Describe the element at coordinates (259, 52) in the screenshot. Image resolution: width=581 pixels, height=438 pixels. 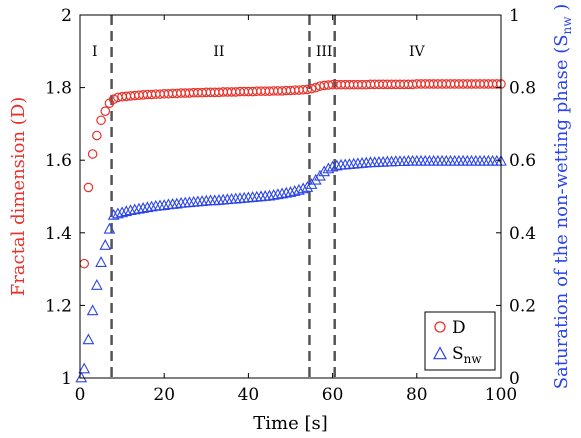
I see `region-labels: I II III IV` at that location.